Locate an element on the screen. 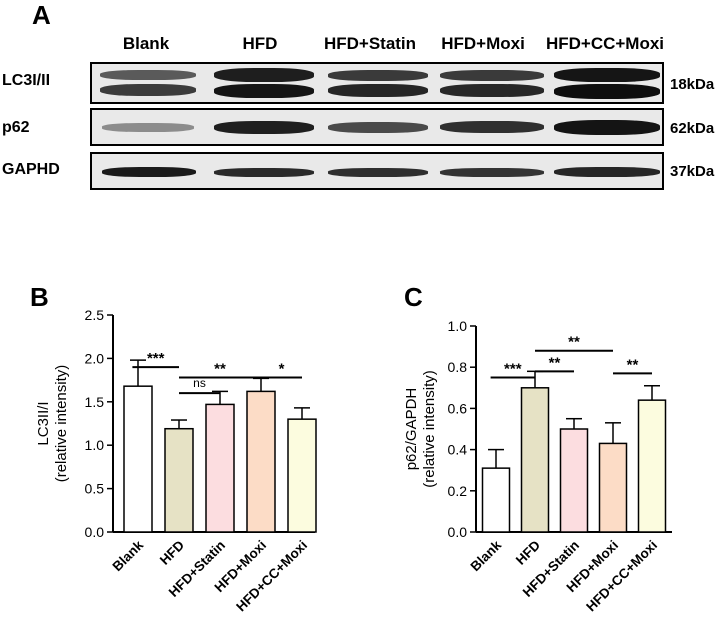 The height and width of the screenshot is (640, 724). significance-label: * is located at coordinates (282, 368).